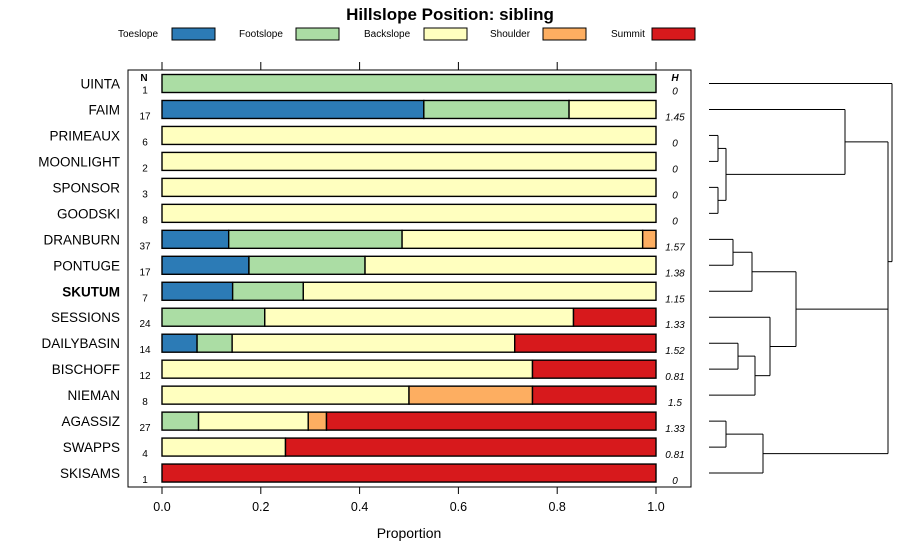  What do you see at coordinates (675, 78) in the screenshot?
I see `h-column-header: H` at bounding box center [675, 78].